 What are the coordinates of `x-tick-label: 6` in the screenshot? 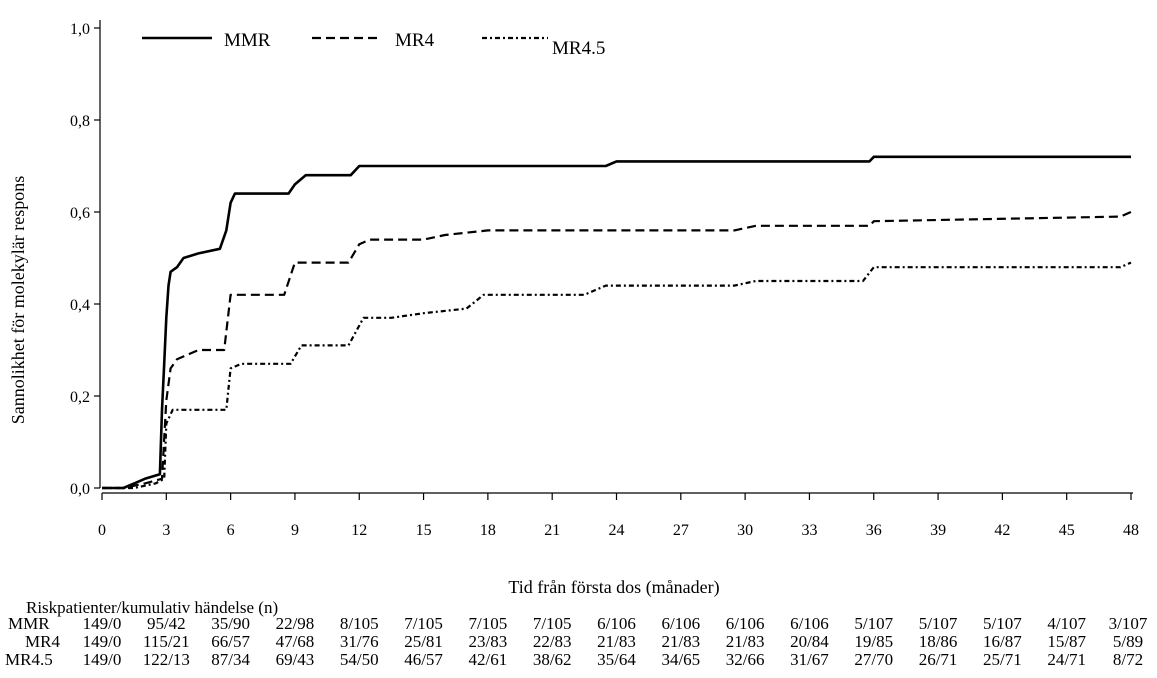 It's located at (231, 530).